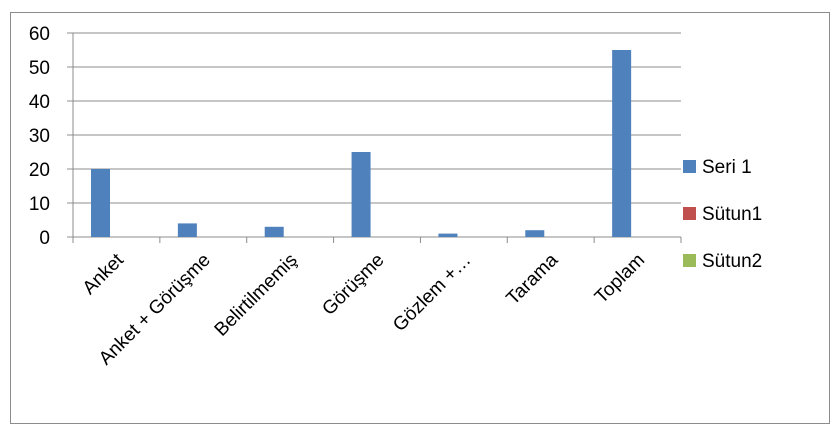  I want to click on y-tick-label: 0, so click(44, 238).